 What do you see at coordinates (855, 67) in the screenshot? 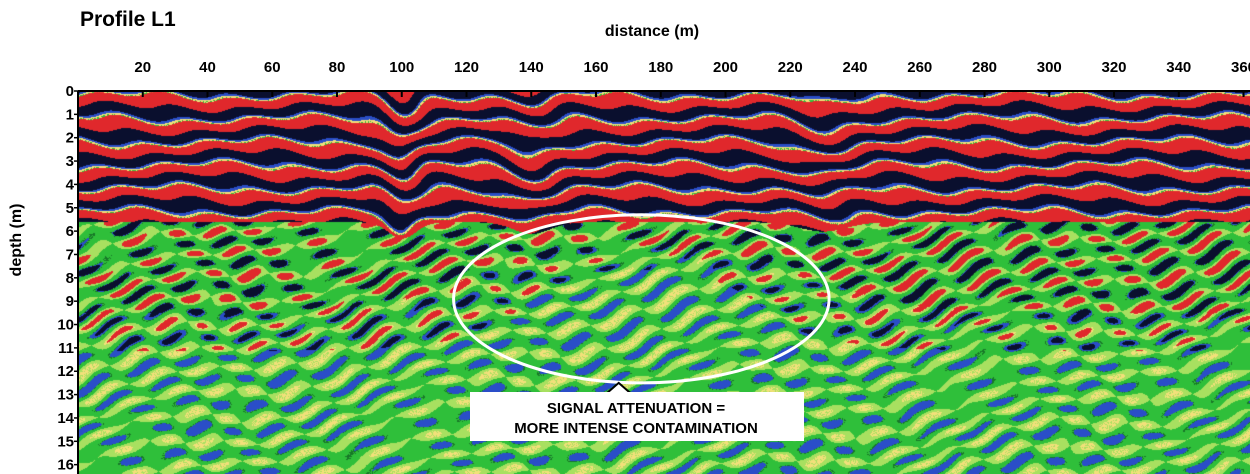
I see `x-tick-label: 240` at bounding box center [855, 67].